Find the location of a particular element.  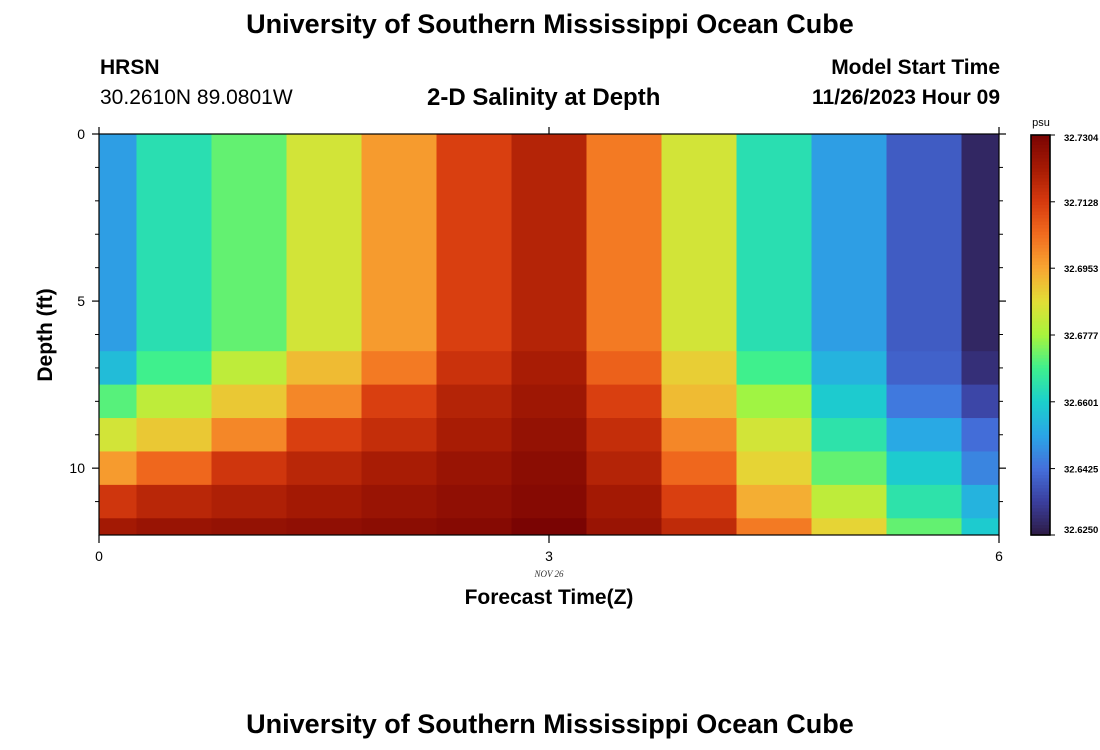

y-tick-label: 5 is located at coordinates (81, 301).